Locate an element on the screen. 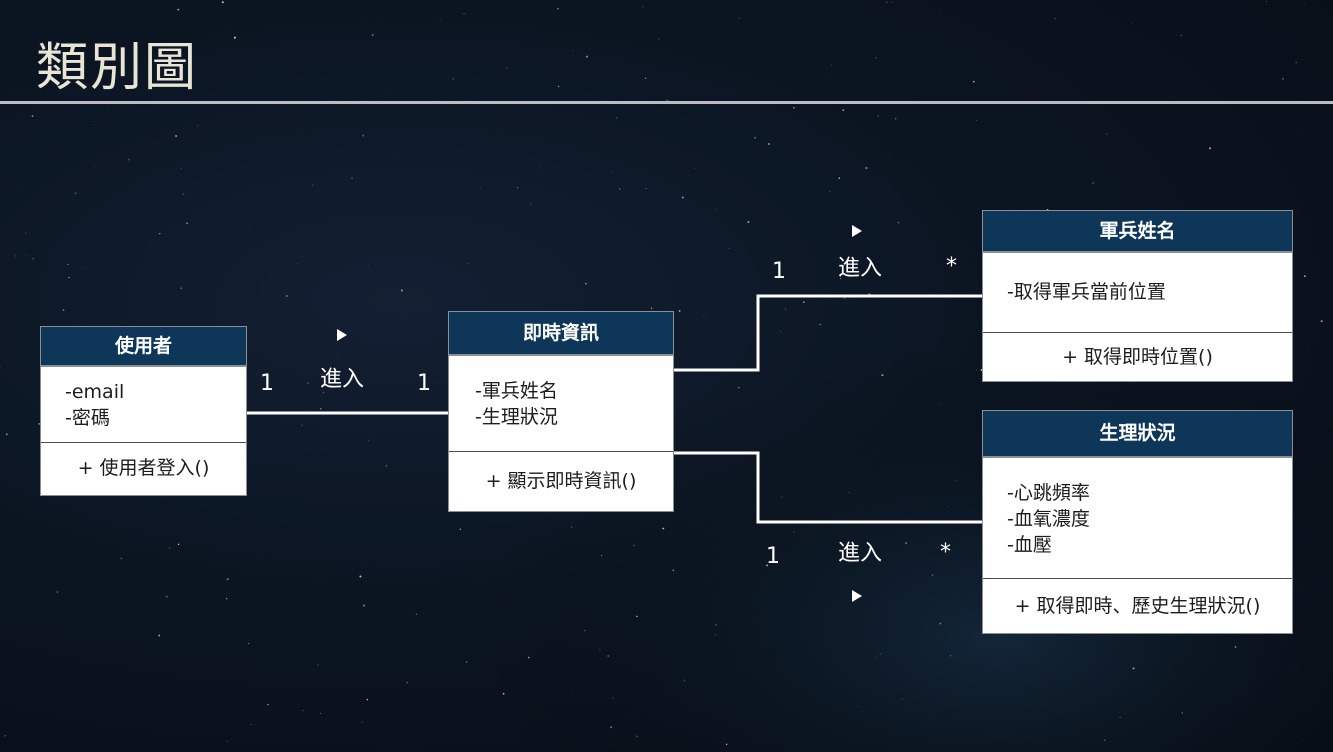 This screenshot has width=1333, height=752. class-attributes: -email -密碼 is located at coordinates (143, 405).